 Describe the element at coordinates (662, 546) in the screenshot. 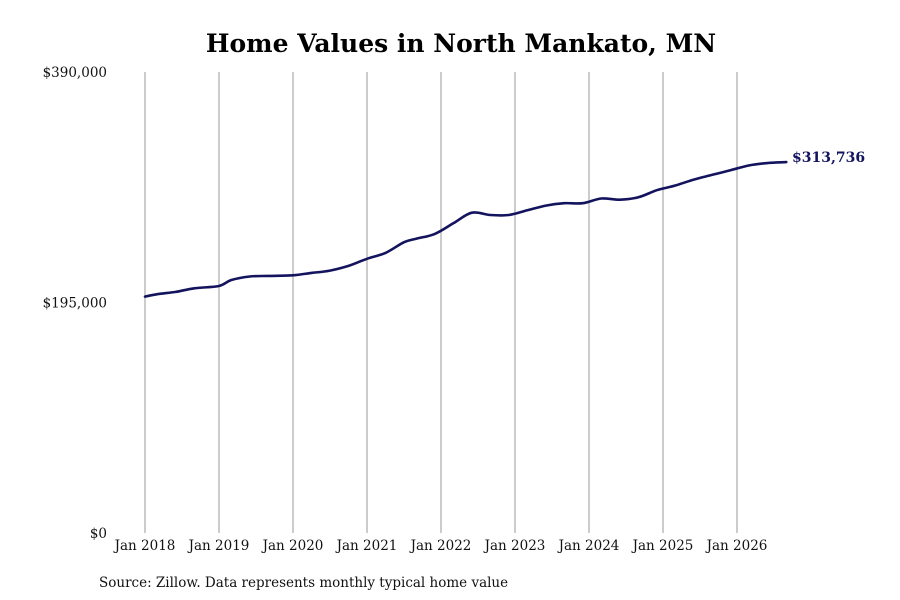

I see `x-tick-label: Jan 2025` at that location.